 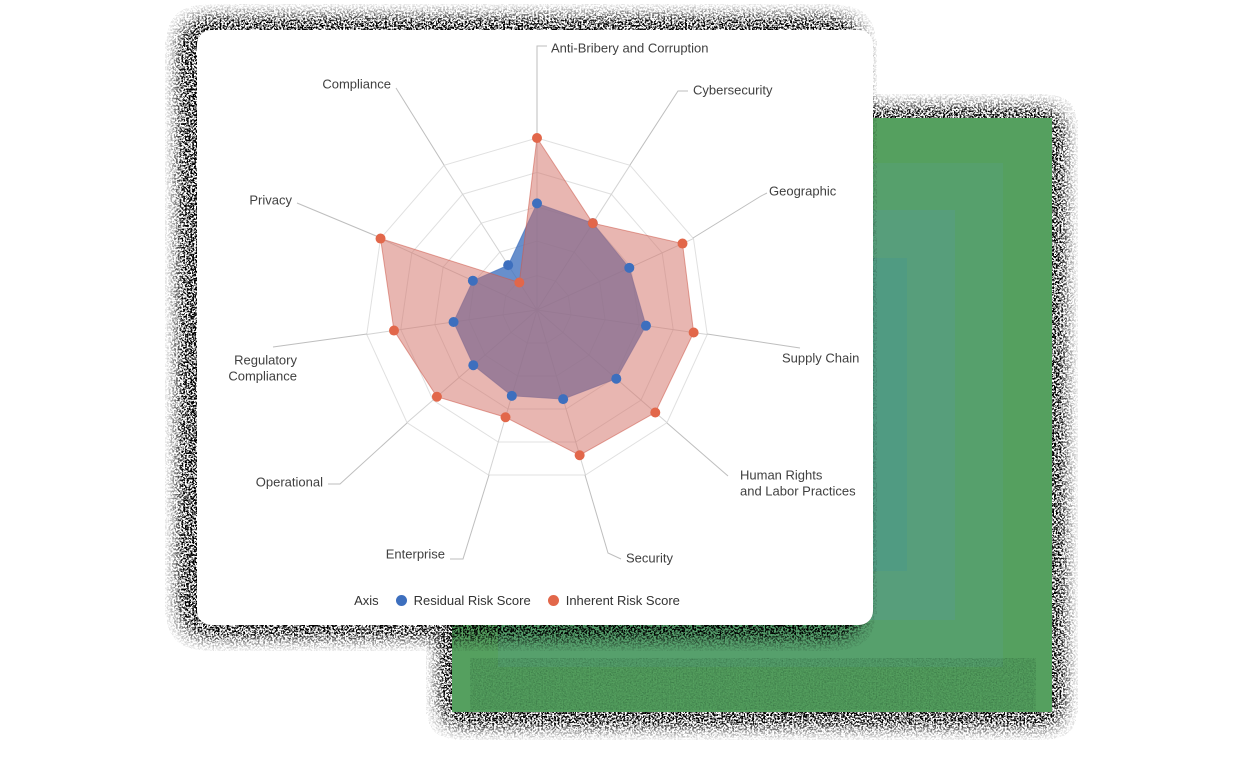 What do you see at coordinates (541, 91) in the screenshot?
I see `axis-leader-anti-bribery-and-corruption` at bounding box center [541, 91].